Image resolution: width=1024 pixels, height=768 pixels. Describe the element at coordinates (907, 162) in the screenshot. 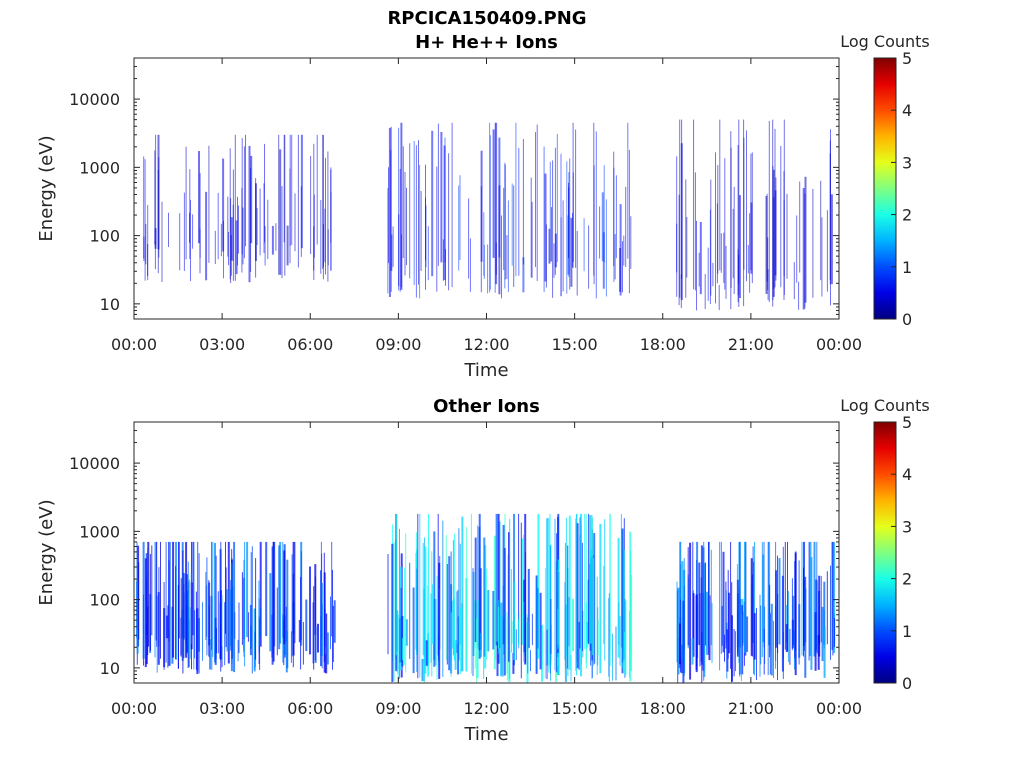

I see `colorbar-tick-label: 3` at that location.